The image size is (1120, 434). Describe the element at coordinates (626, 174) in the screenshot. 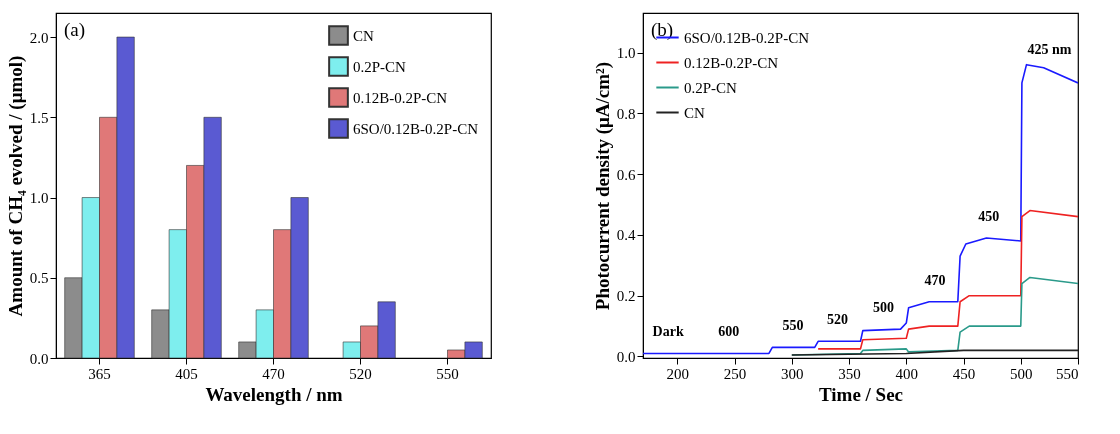

I see `y-tick-label: 0.6` at that location.